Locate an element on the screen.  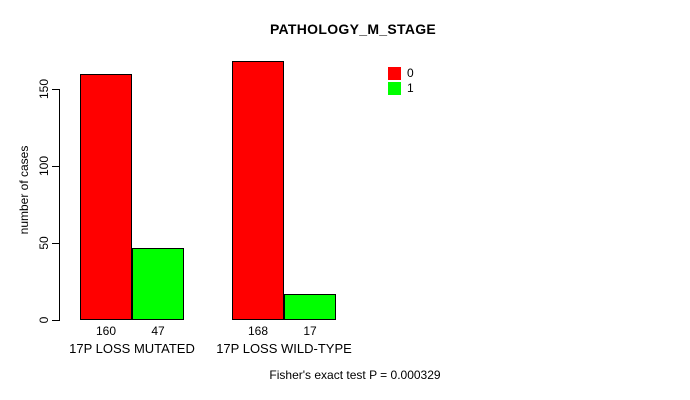
legend-label-0: 0 is located at coordinates (410, 73).